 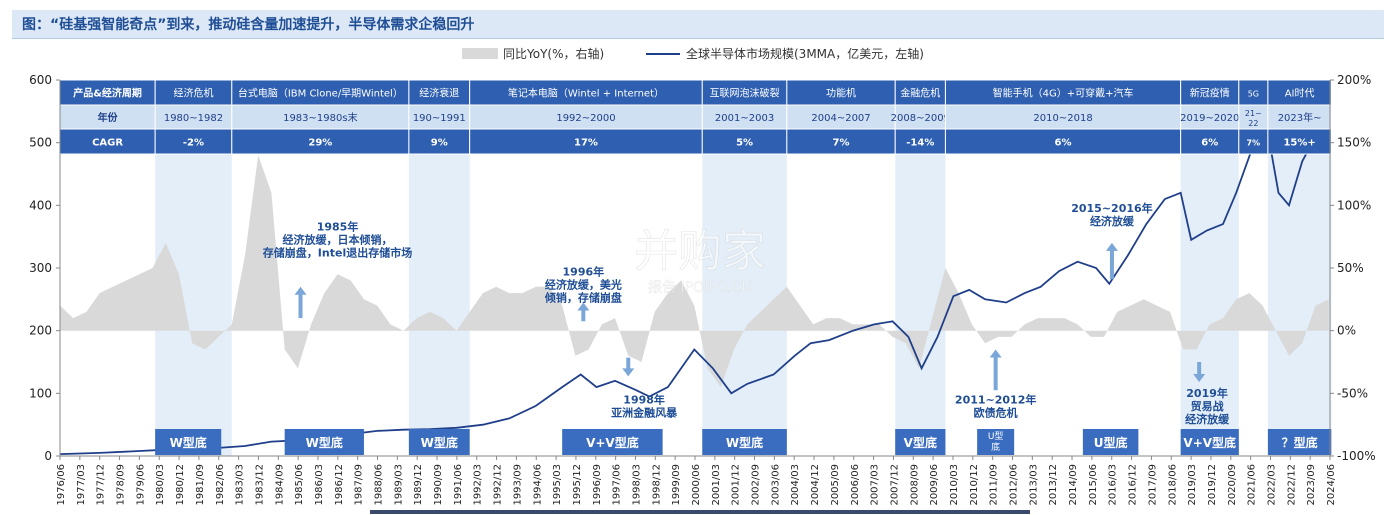 What do you see at coordinates (775, 485) in the screenshot?
I see `x-tick-label-36: 2003/06` at bounding box center [775, 485].